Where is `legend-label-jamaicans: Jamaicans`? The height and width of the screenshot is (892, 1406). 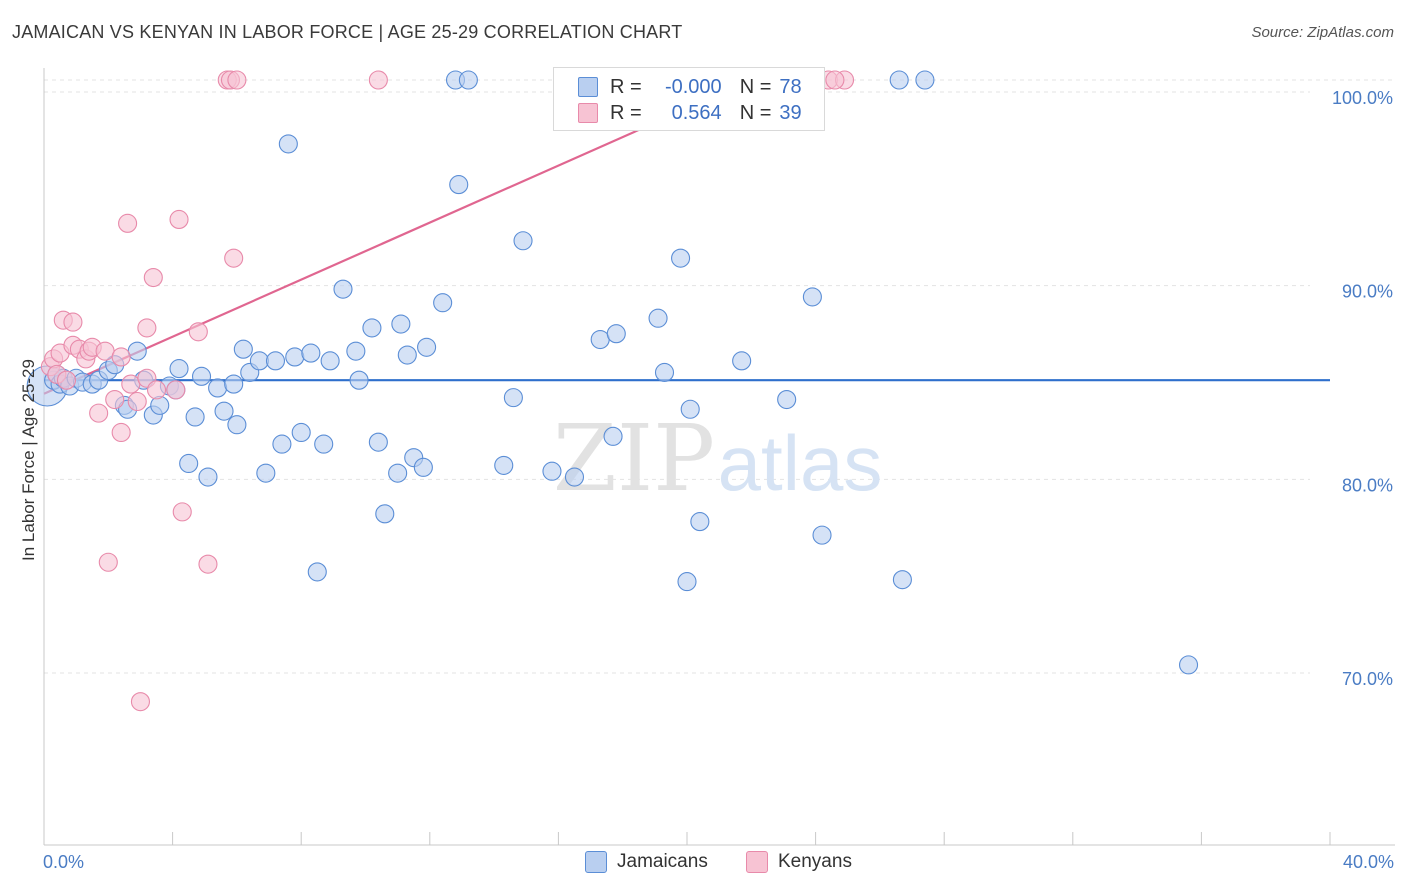
legend-label-jamaicans: Jamaicans is located at coordinates (662, 861).